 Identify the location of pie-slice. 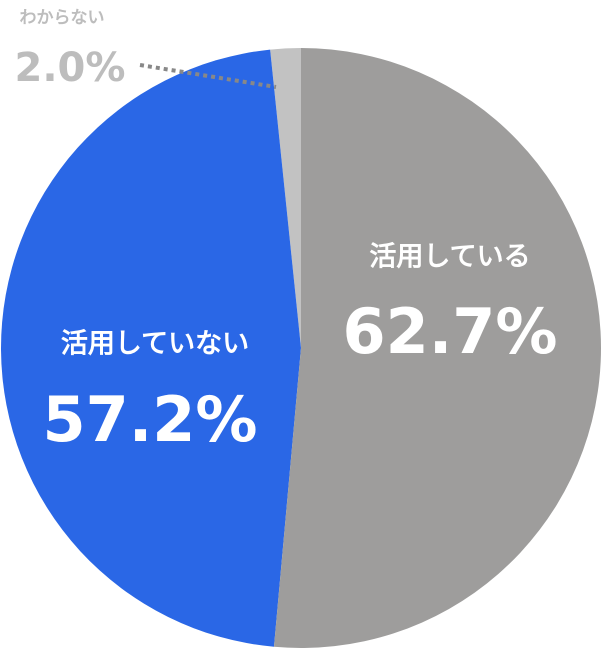
(285, 198).